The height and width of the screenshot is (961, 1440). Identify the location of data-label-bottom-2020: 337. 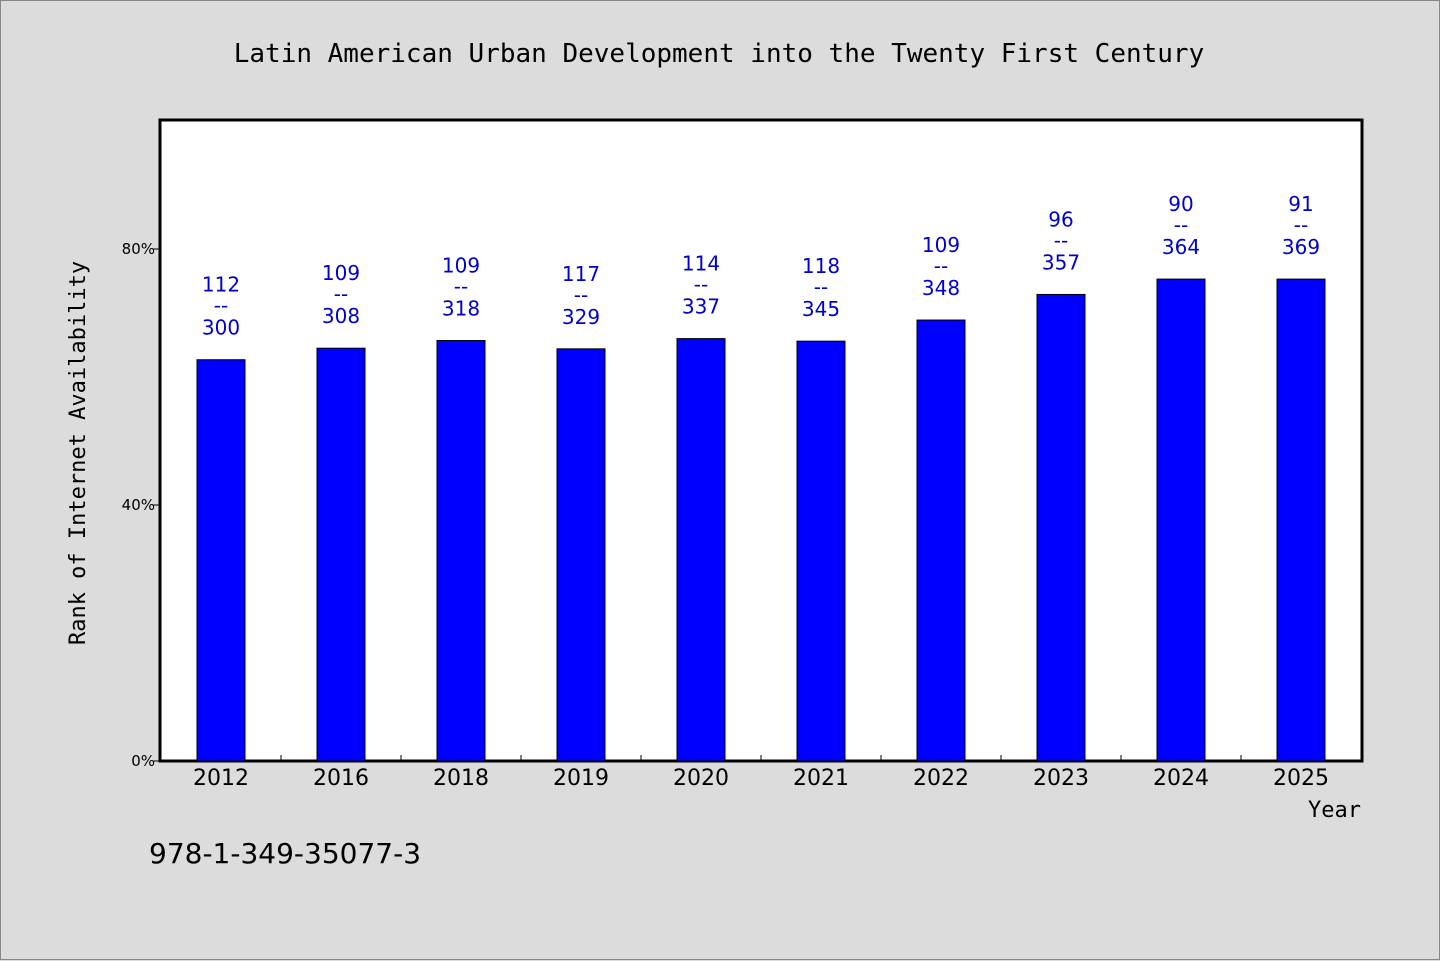
(701, 307).